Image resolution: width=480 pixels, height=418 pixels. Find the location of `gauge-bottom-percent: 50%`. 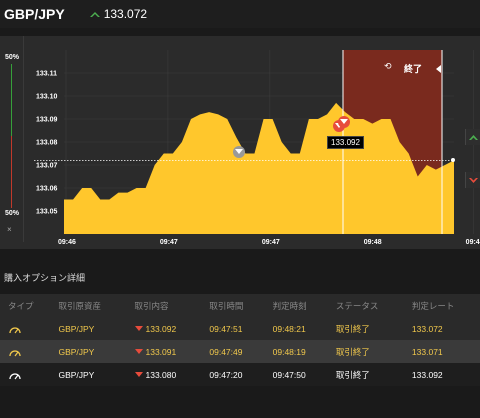

gauge-bottom-percent: 50% is located at coordinates (12, 213).